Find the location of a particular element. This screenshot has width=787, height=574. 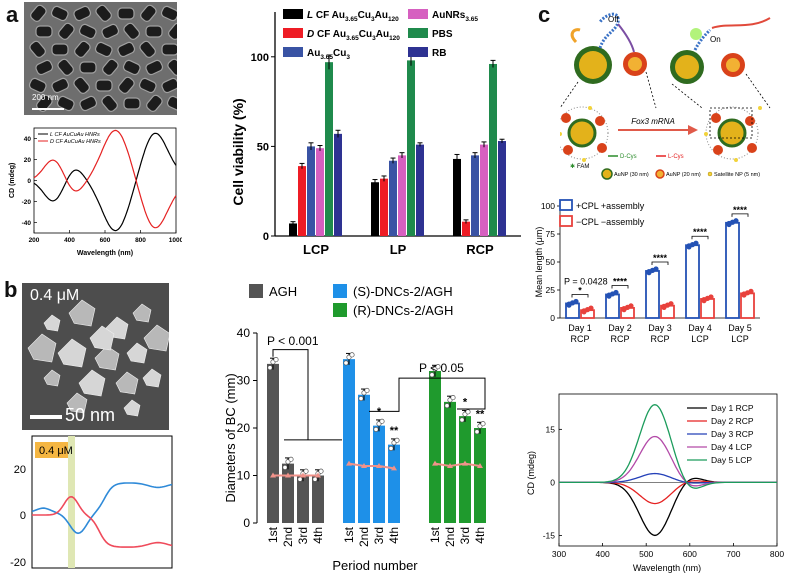

dia-period-g2-p2: 3rd is located at coordinates (465, 535).